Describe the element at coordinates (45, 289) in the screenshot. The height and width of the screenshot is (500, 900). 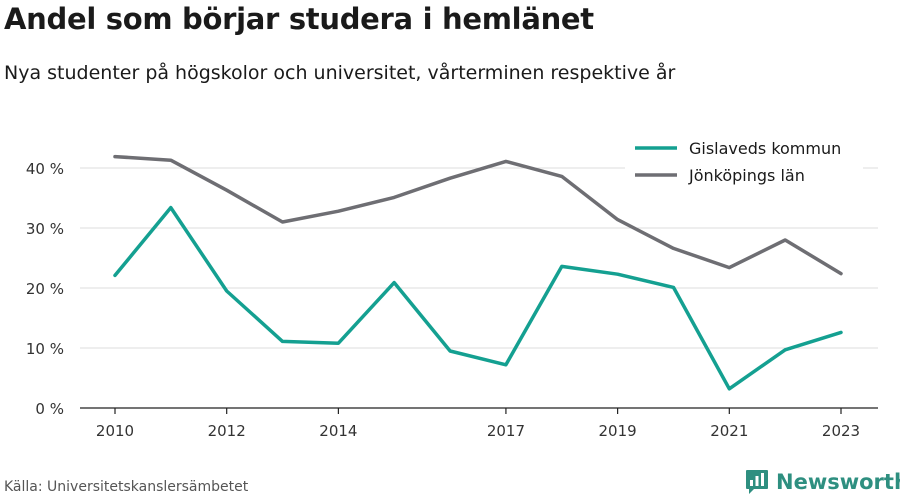
I see `y-tick-label: 20 %` at that location.